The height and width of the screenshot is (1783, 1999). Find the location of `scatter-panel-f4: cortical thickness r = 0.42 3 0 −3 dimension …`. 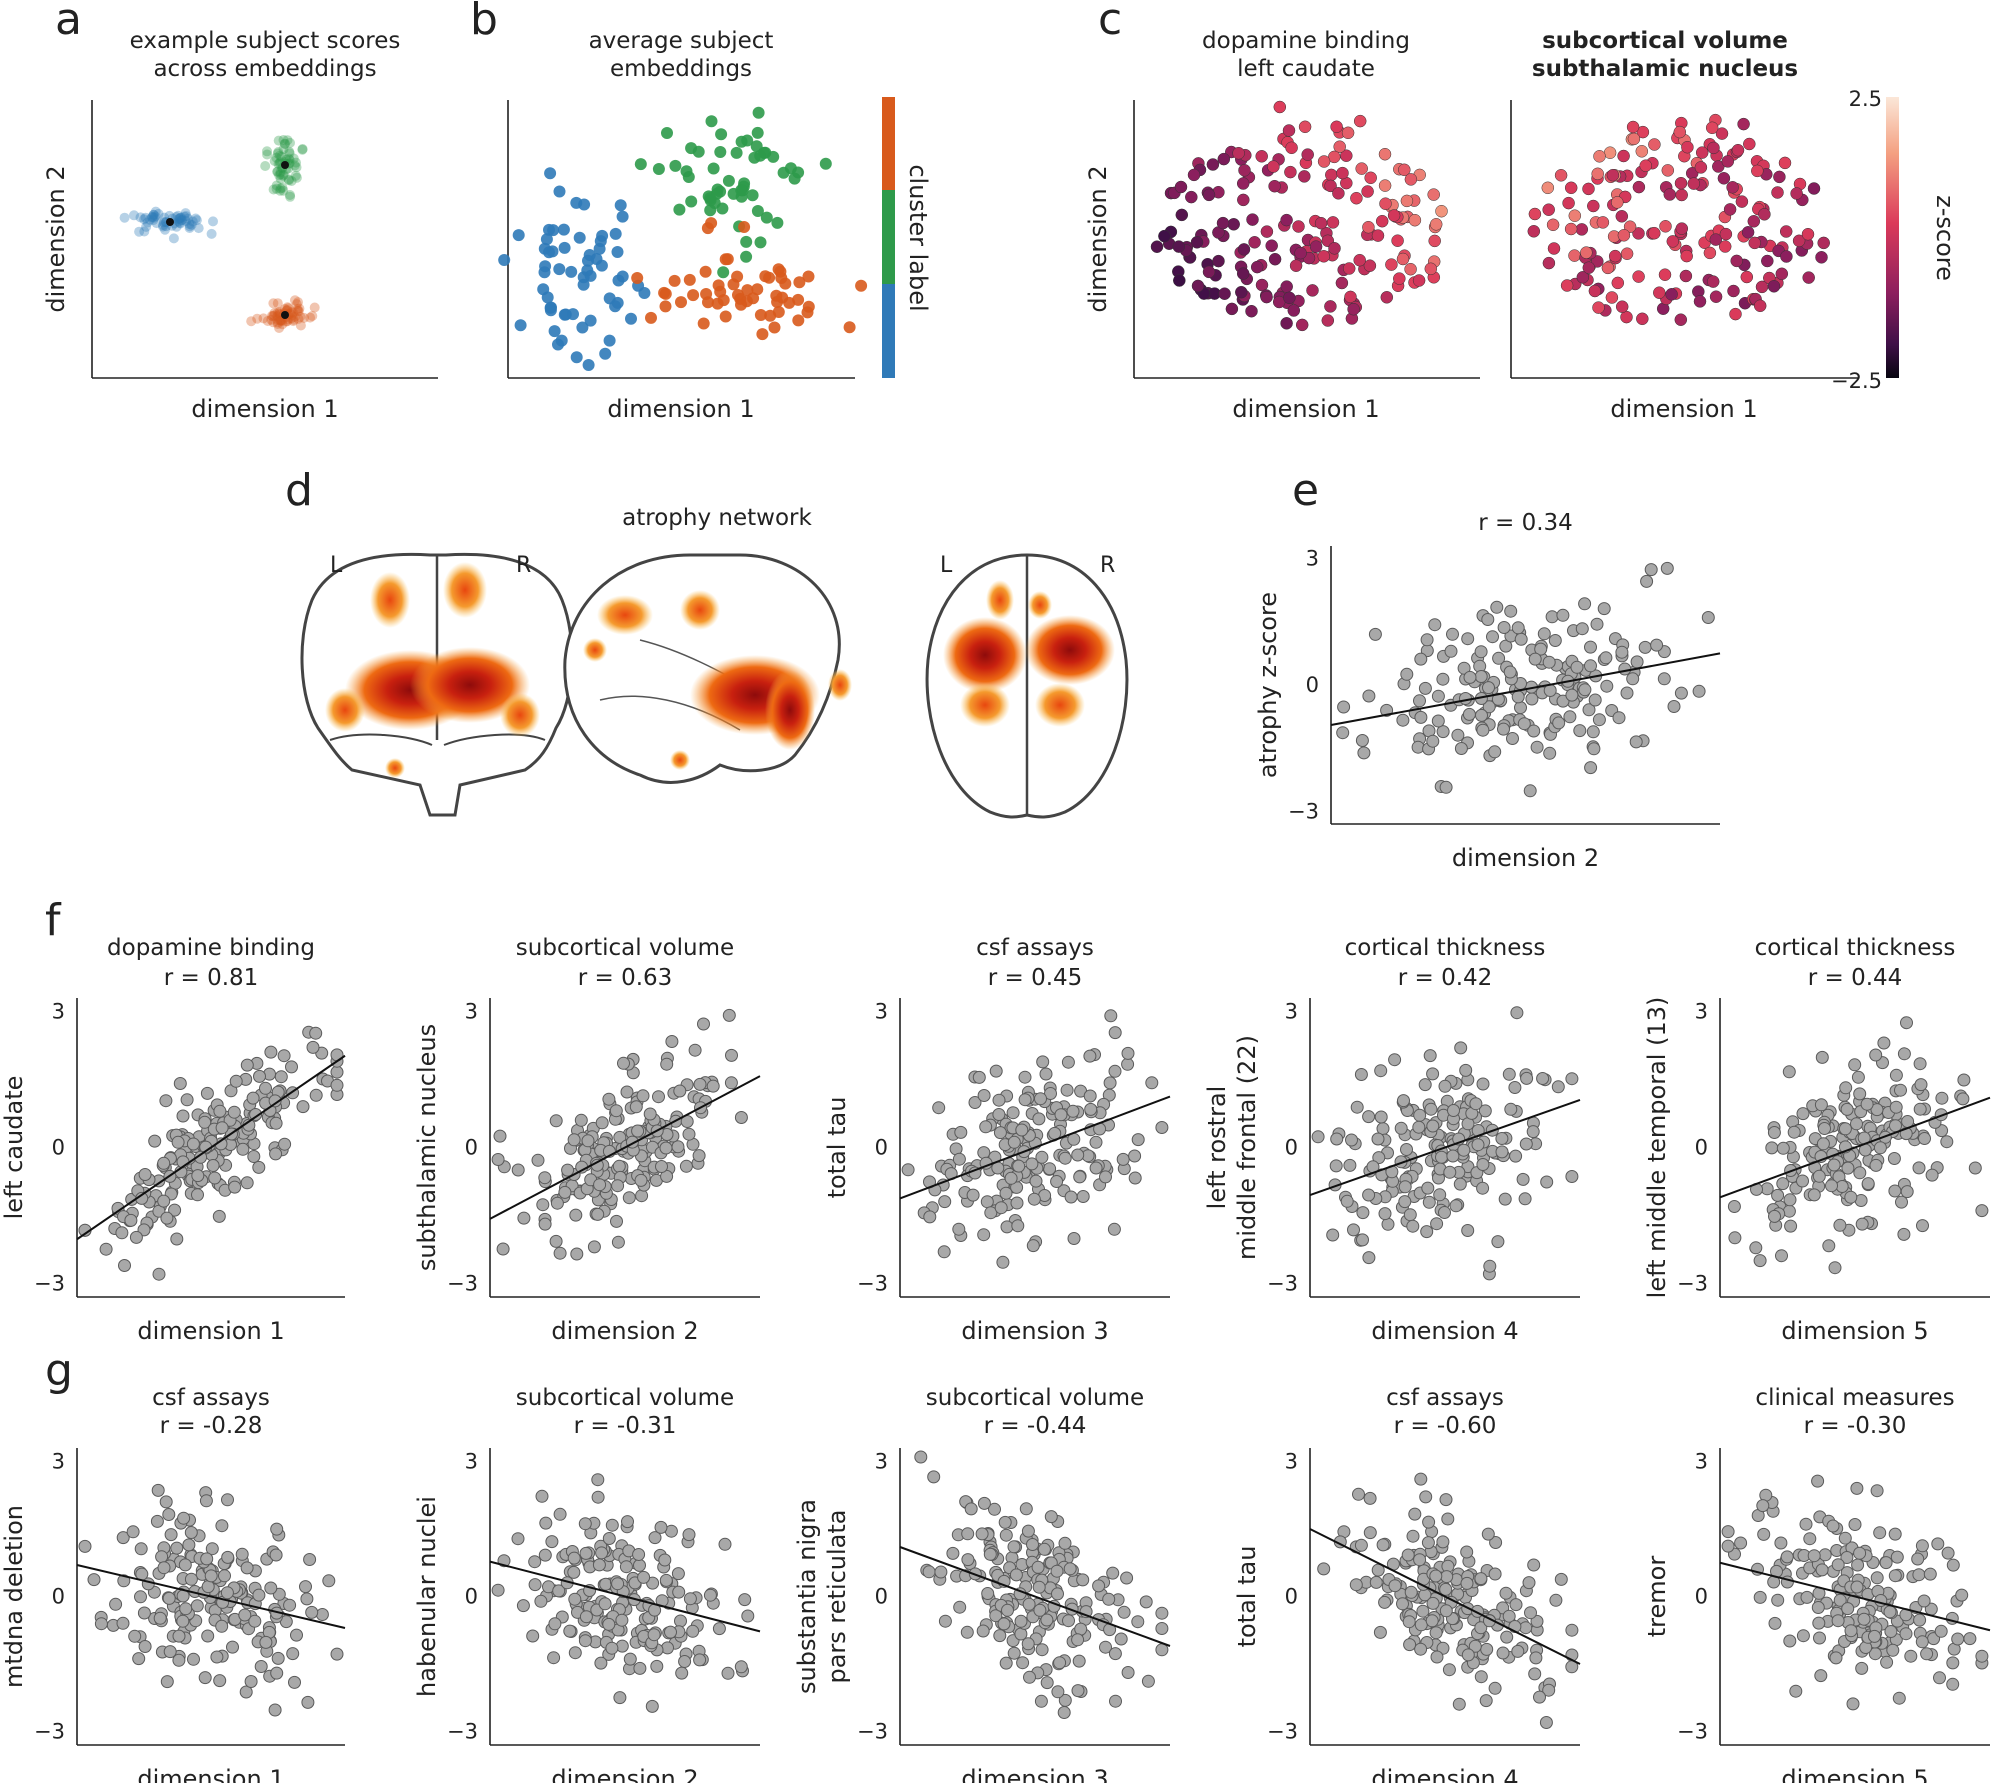

scatter-panel-f4: cortical thickness r = 0.42 3 0 −3 dimension … is located at coordinates (1392, 1140).